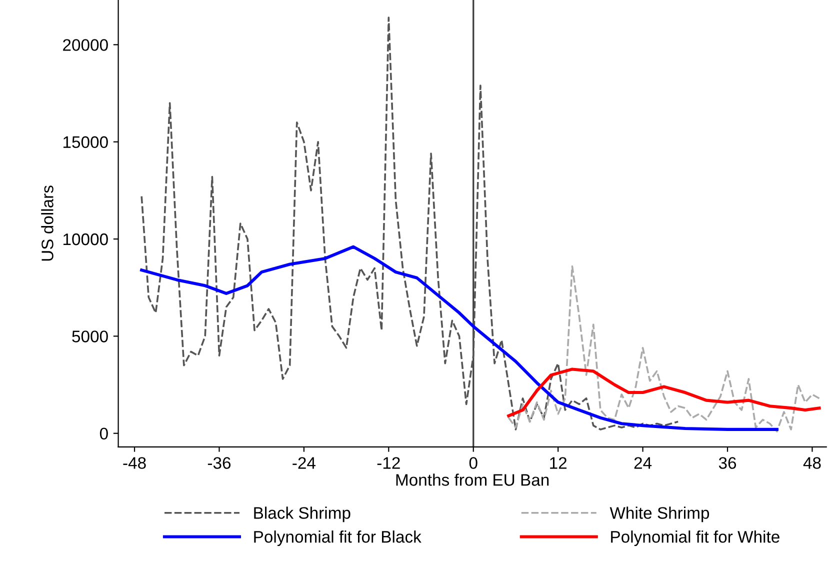  I want to click on legend-label: Polynomial fit for Black, so click(338, 538).